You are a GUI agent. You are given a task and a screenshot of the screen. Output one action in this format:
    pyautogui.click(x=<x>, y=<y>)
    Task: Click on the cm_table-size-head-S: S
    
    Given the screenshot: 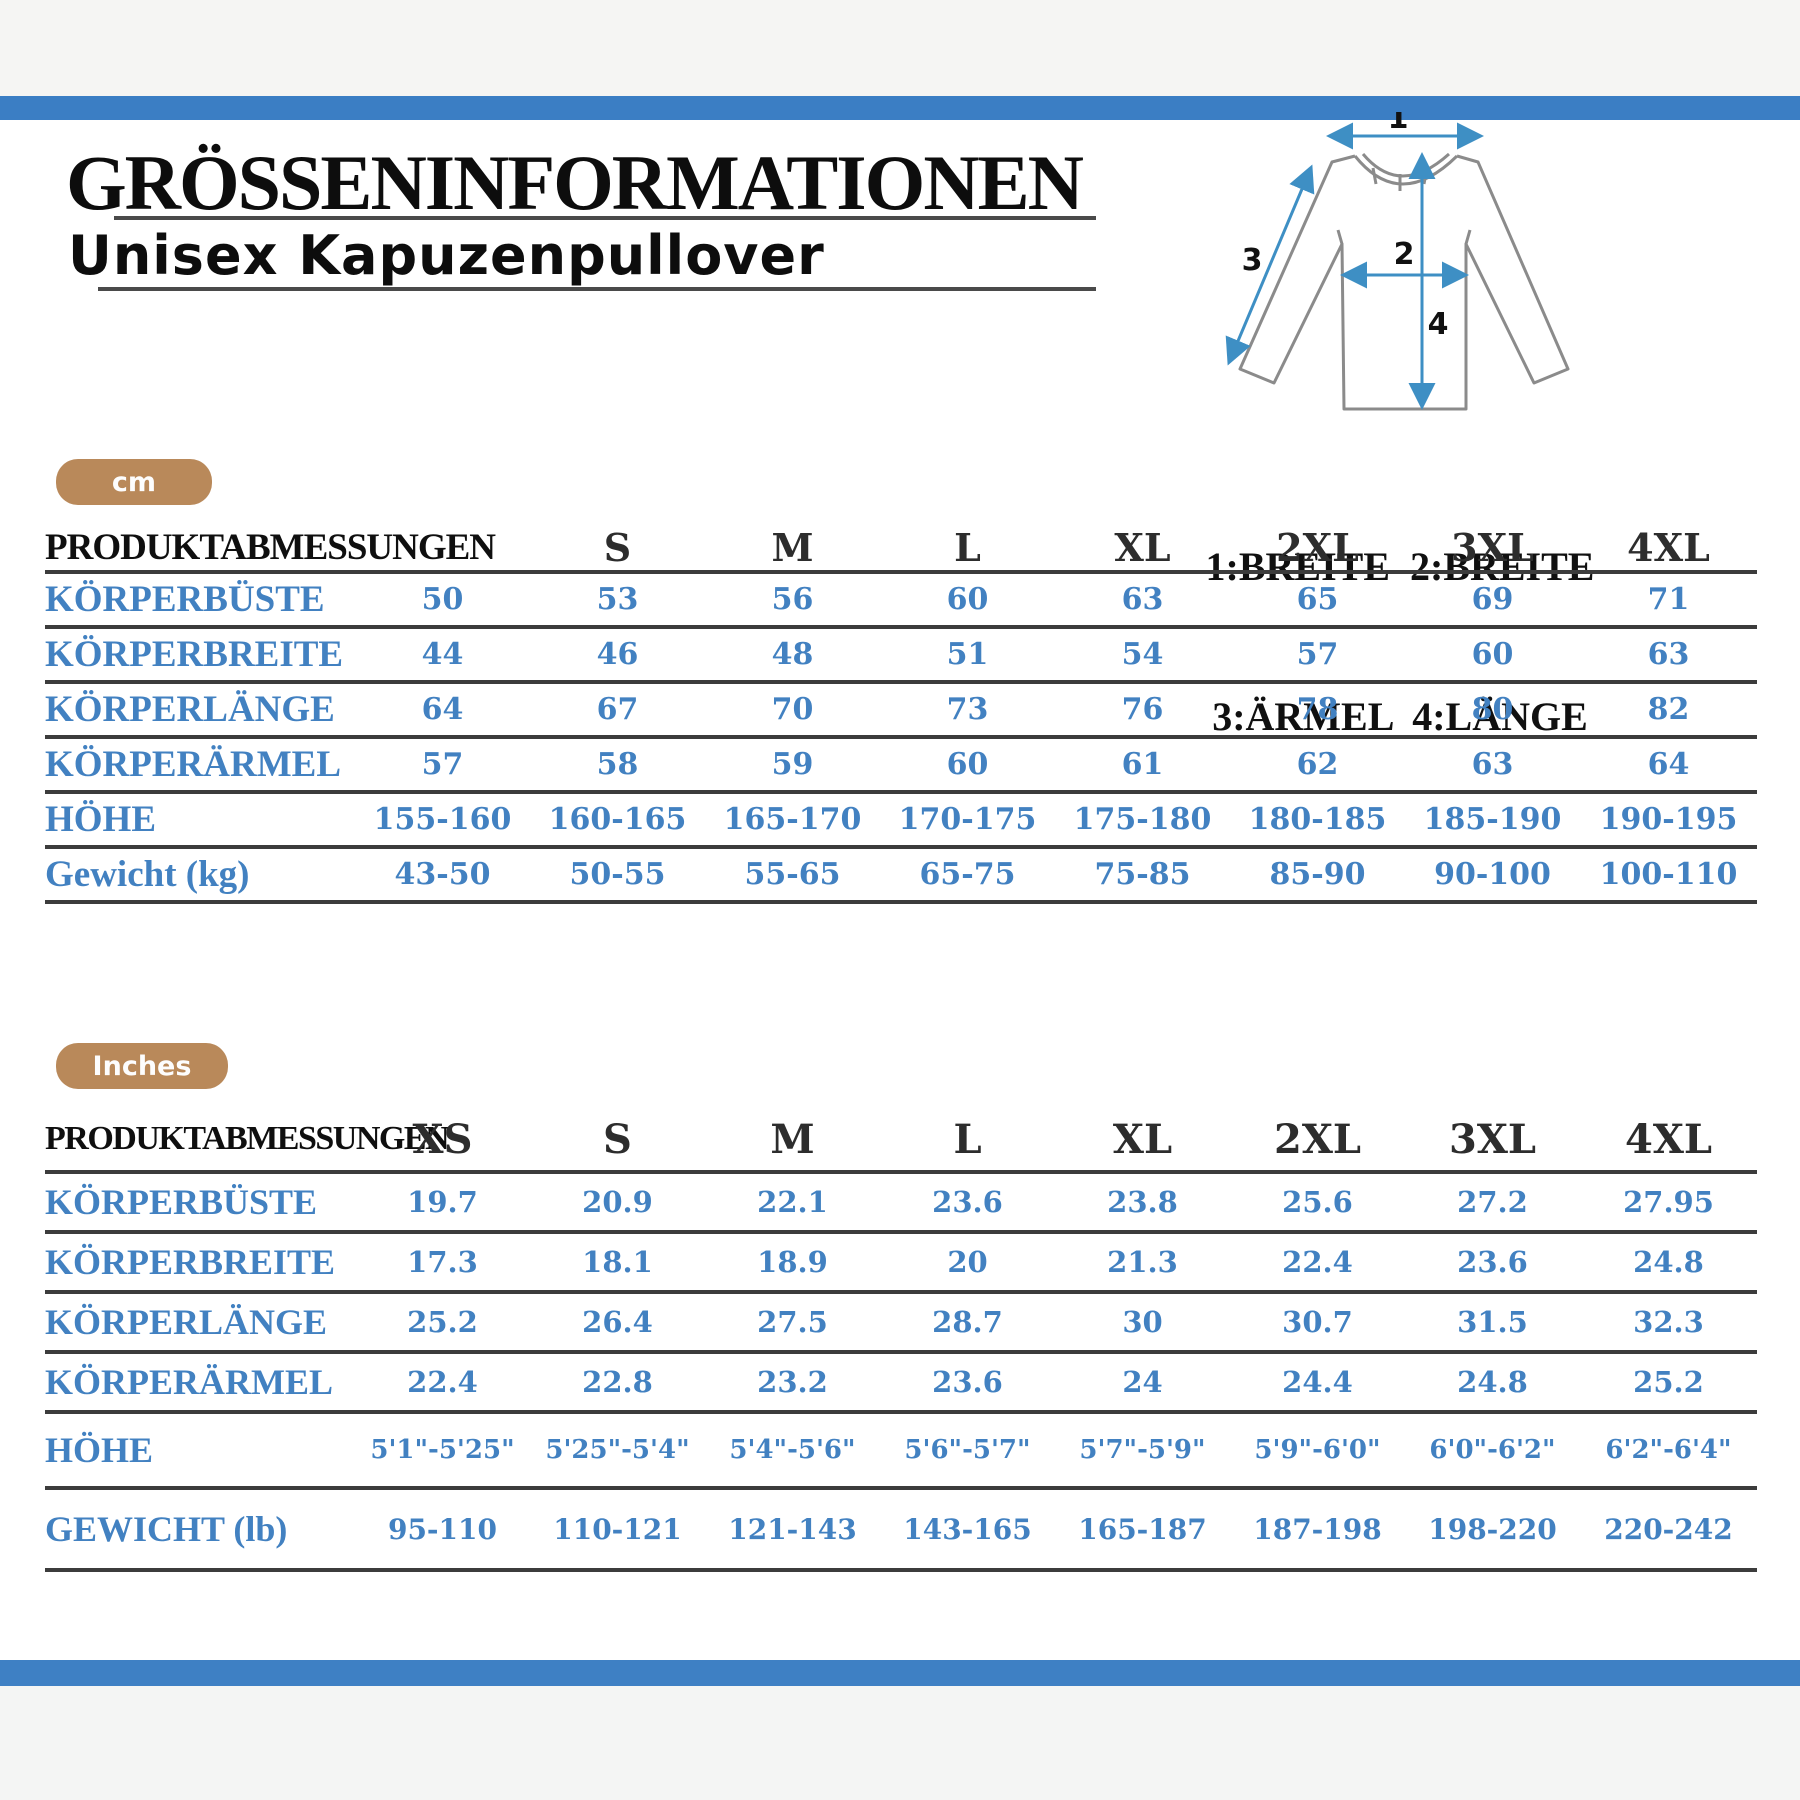 What is the action you would take?
    pyautogui.click(x=617, y=547)
    